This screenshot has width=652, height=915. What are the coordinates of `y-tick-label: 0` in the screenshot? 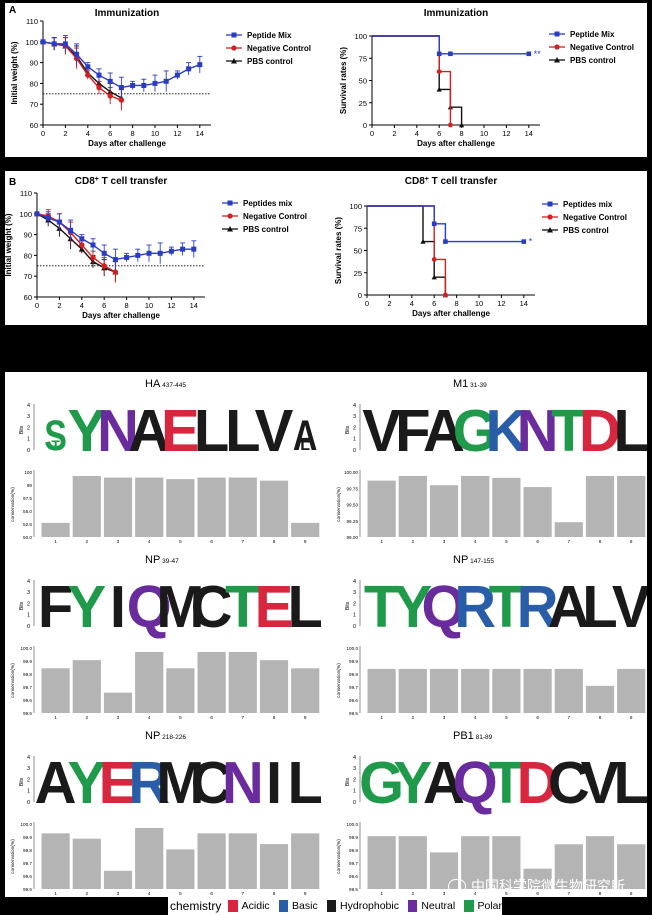 It's located at (365, 125).